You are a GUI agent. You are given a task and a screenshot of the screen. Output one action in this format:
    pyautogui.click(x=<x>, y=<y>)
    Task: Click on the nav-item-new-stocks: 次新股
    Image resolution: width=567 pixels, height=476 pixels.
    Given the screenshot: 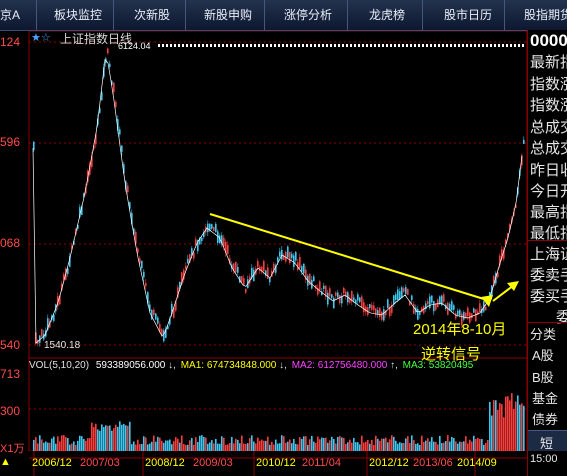 What is the action you would take?
    pyautogui.click(x=152, y=15)
    